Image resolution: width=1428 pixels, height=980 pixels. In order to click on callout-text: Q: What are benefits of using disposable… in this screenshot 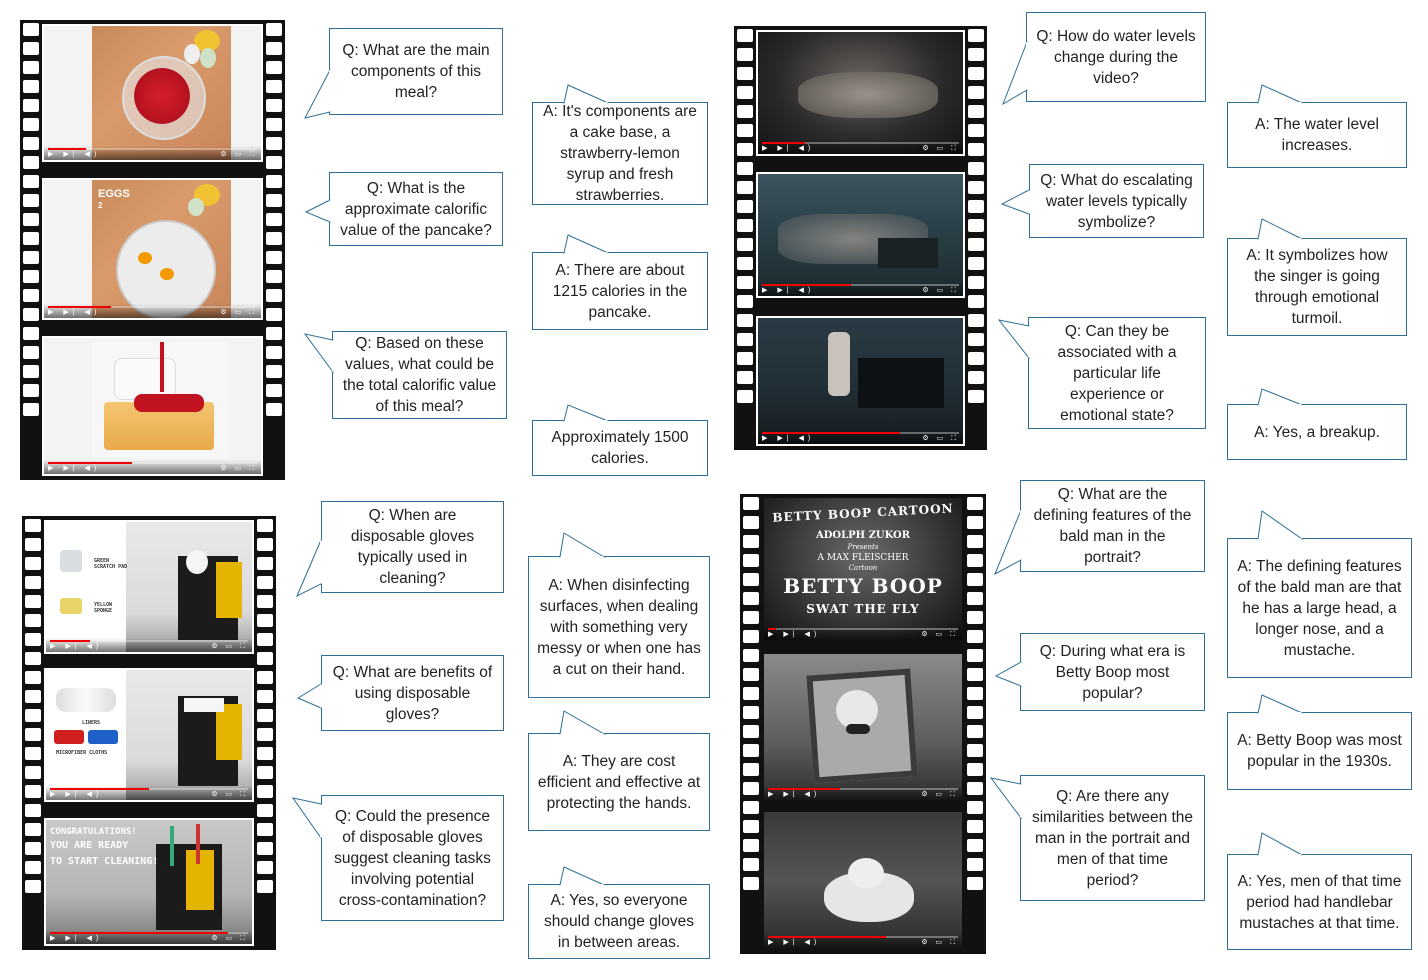, I will do `click(412, 693)`.